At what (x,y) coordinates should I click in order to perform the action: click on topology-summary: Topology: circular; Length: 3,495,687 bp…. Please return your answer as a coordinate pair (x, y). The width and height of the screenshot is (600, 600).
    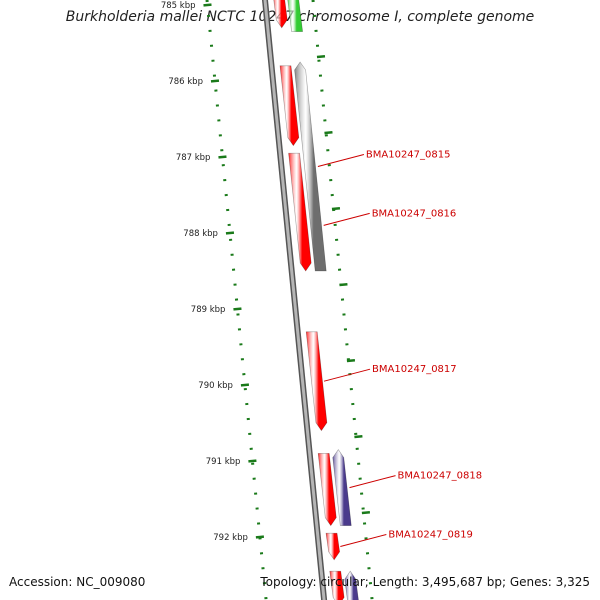
    Looking at the image, I should click on (425, 582).